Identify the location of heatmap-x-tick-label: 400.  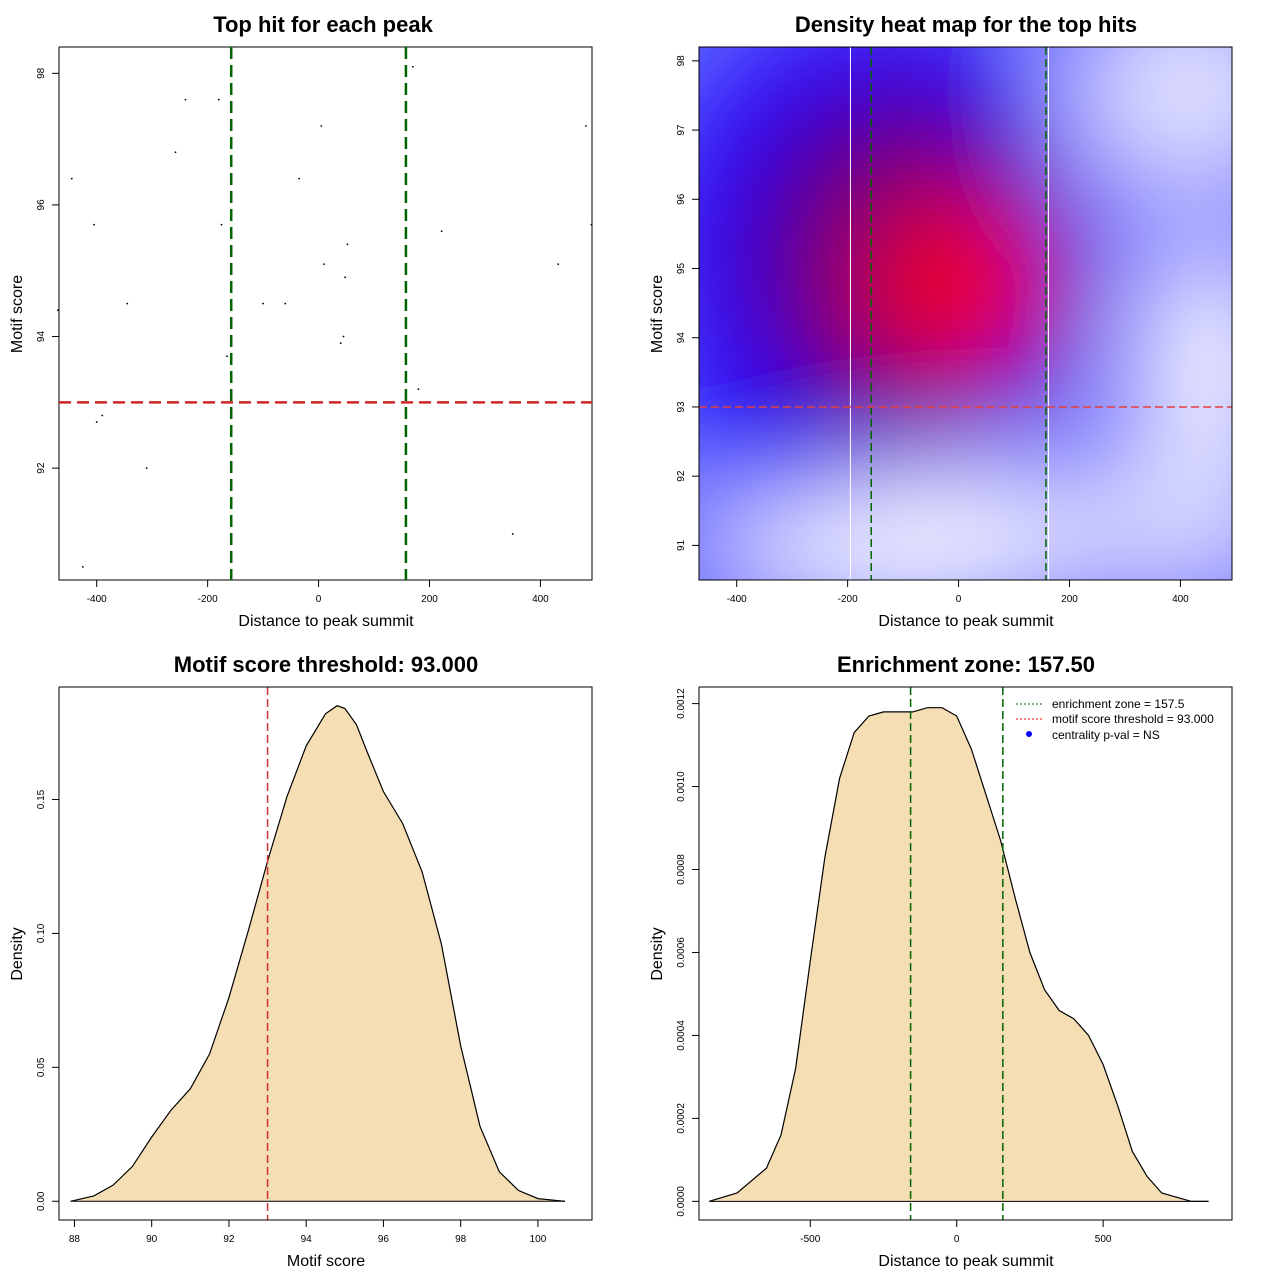
(1180, 599).